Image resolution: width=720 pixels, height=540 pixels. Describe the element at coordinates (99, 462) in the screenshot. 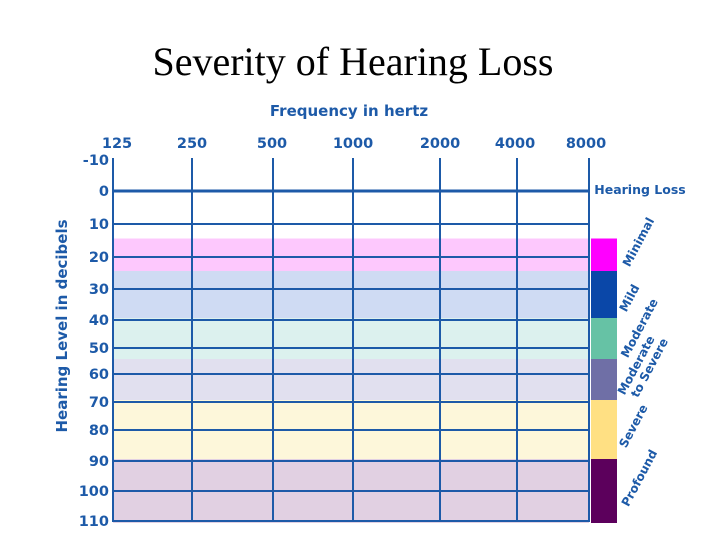

I see `y-tick-label: 90` at that location.